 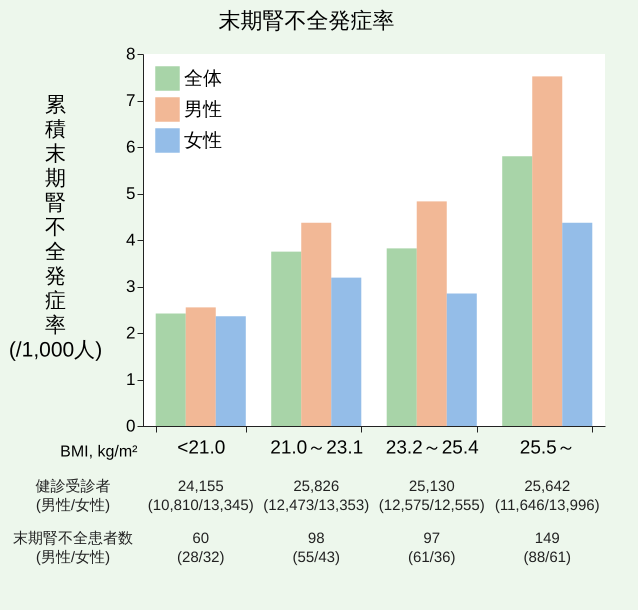 I want to click on x-tick-label: 25.5～, so click(x=548, y=448).